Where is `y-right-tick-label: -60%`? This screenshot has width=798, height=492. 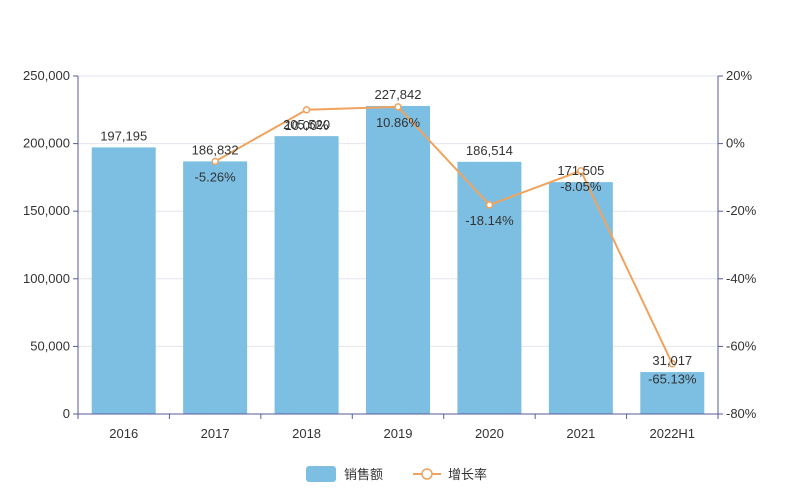 y-right-tick-label: -60% is located at coordinates (741, 345).